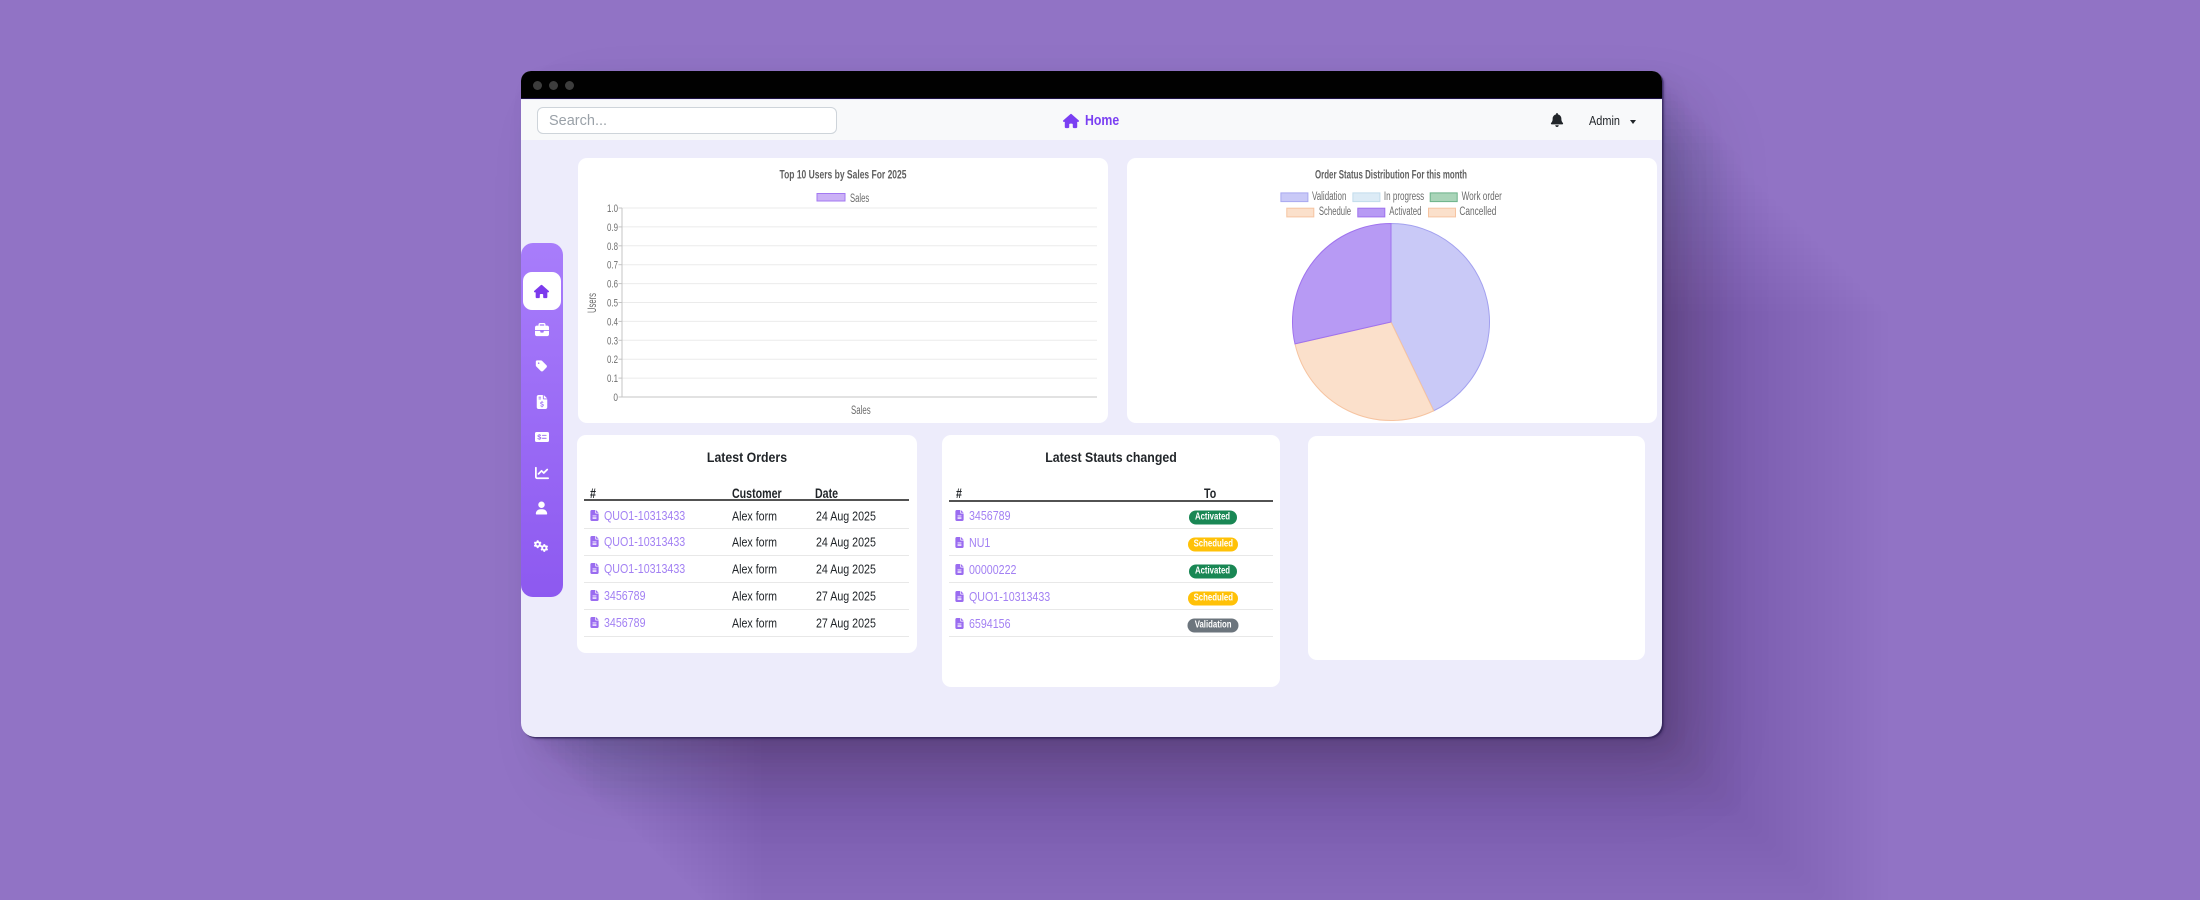 Image resolution: width=2200 pixels, height=900 pixels. What do you see at coordinates (1481, 197) in the screenshot?
I see `svg-text: Work order` at bounding box center [1481, 197].